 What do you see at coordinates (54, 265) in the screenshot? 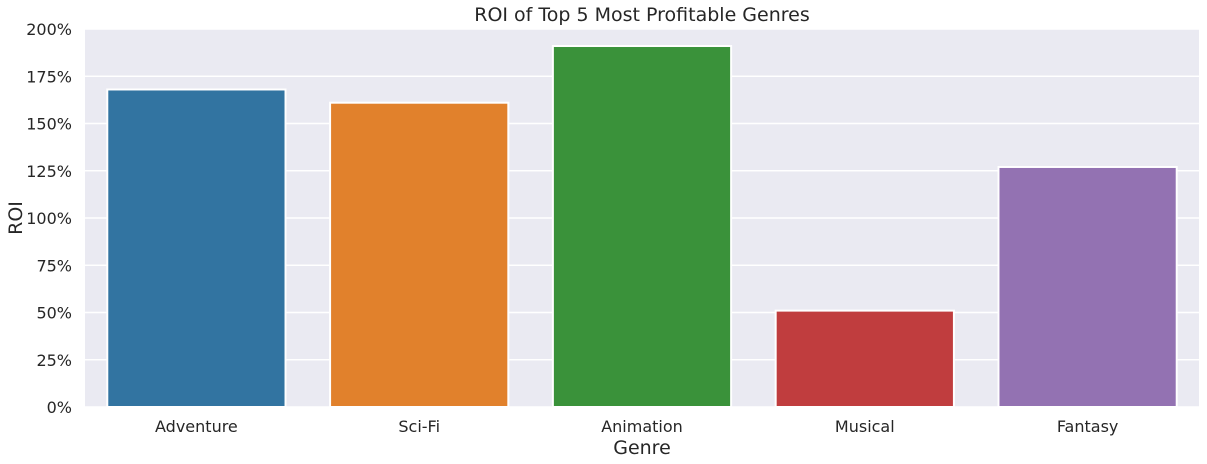
I see `y-tick-label: 75%` at bounding box center [54, 265].